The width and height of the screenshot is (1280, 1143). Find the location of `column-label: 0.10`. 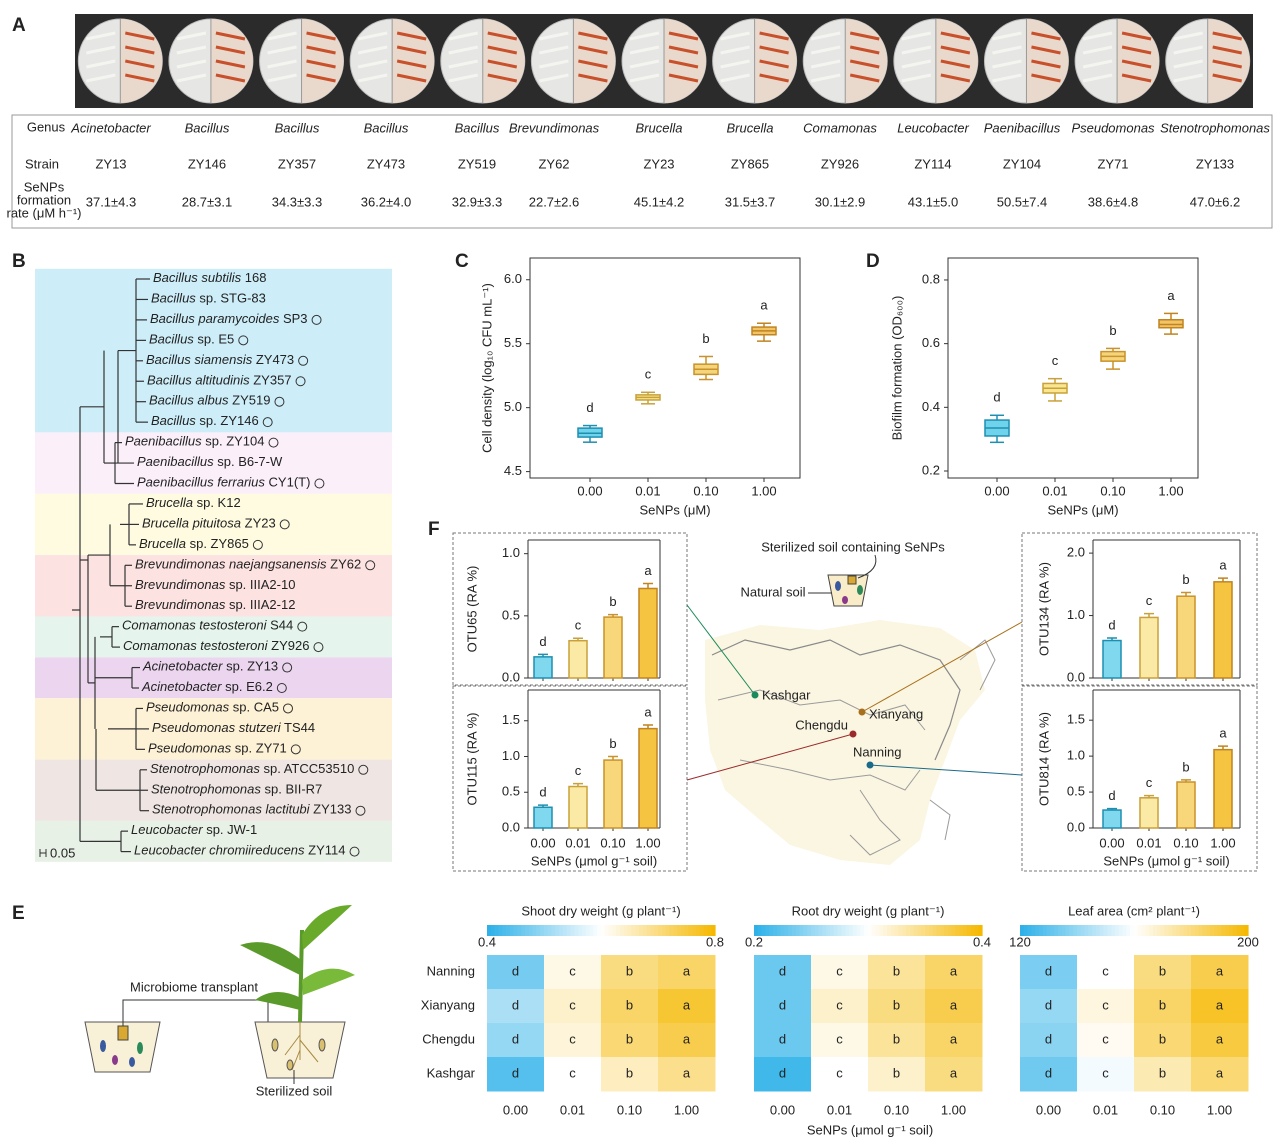

column-label: 0.10 is located at coordinates (1162, 1109).